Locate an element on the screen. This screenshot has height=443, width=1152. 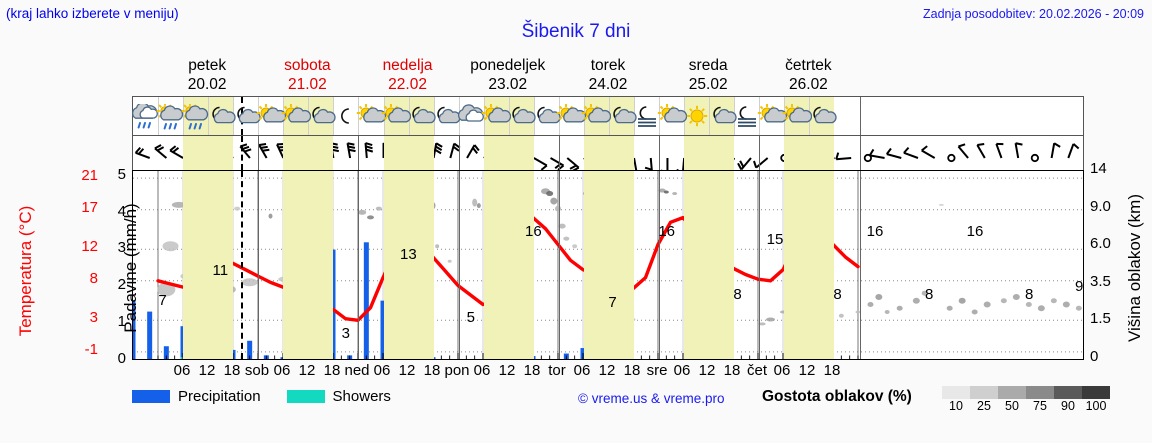
showers-legend-label: Showers is located at coordinates (361, 396).